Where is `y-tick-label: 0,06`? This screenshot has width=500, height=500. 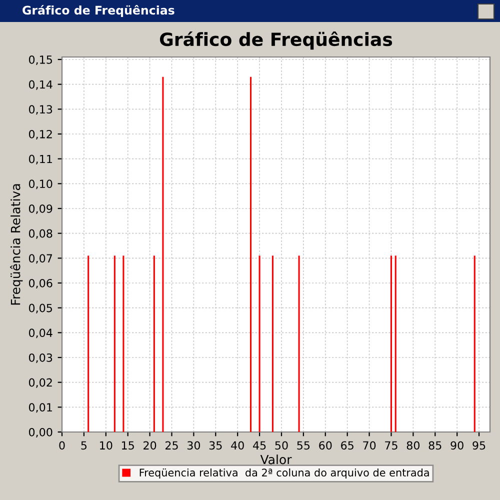 y-tick-label: 0,06 is located at coordinates (40, 283).